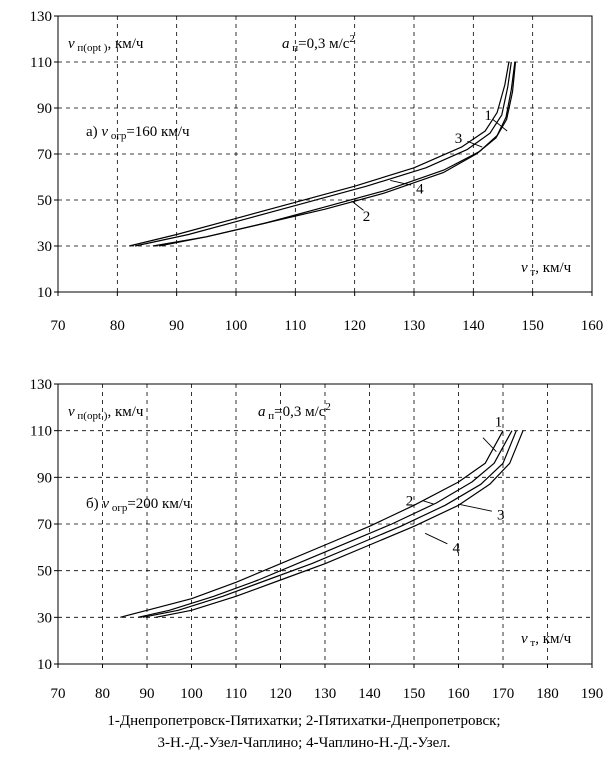 This screenshot has height=762, width=608. What do you see at coordinates (592, 694) in the screenshot?
I see `x-tick-label: 190` at bounding box center [592, 694].